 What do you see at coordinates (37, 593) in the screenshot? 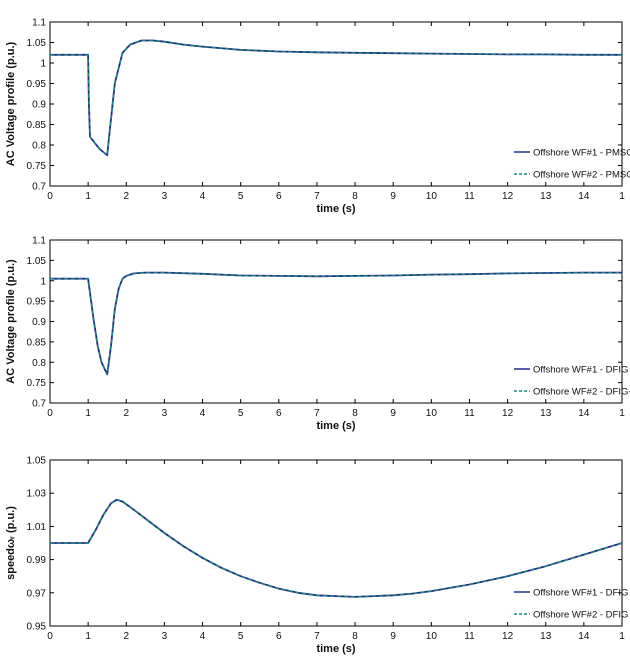
I see `y-tick-label: 0.97` at bounding box center [37, 593].